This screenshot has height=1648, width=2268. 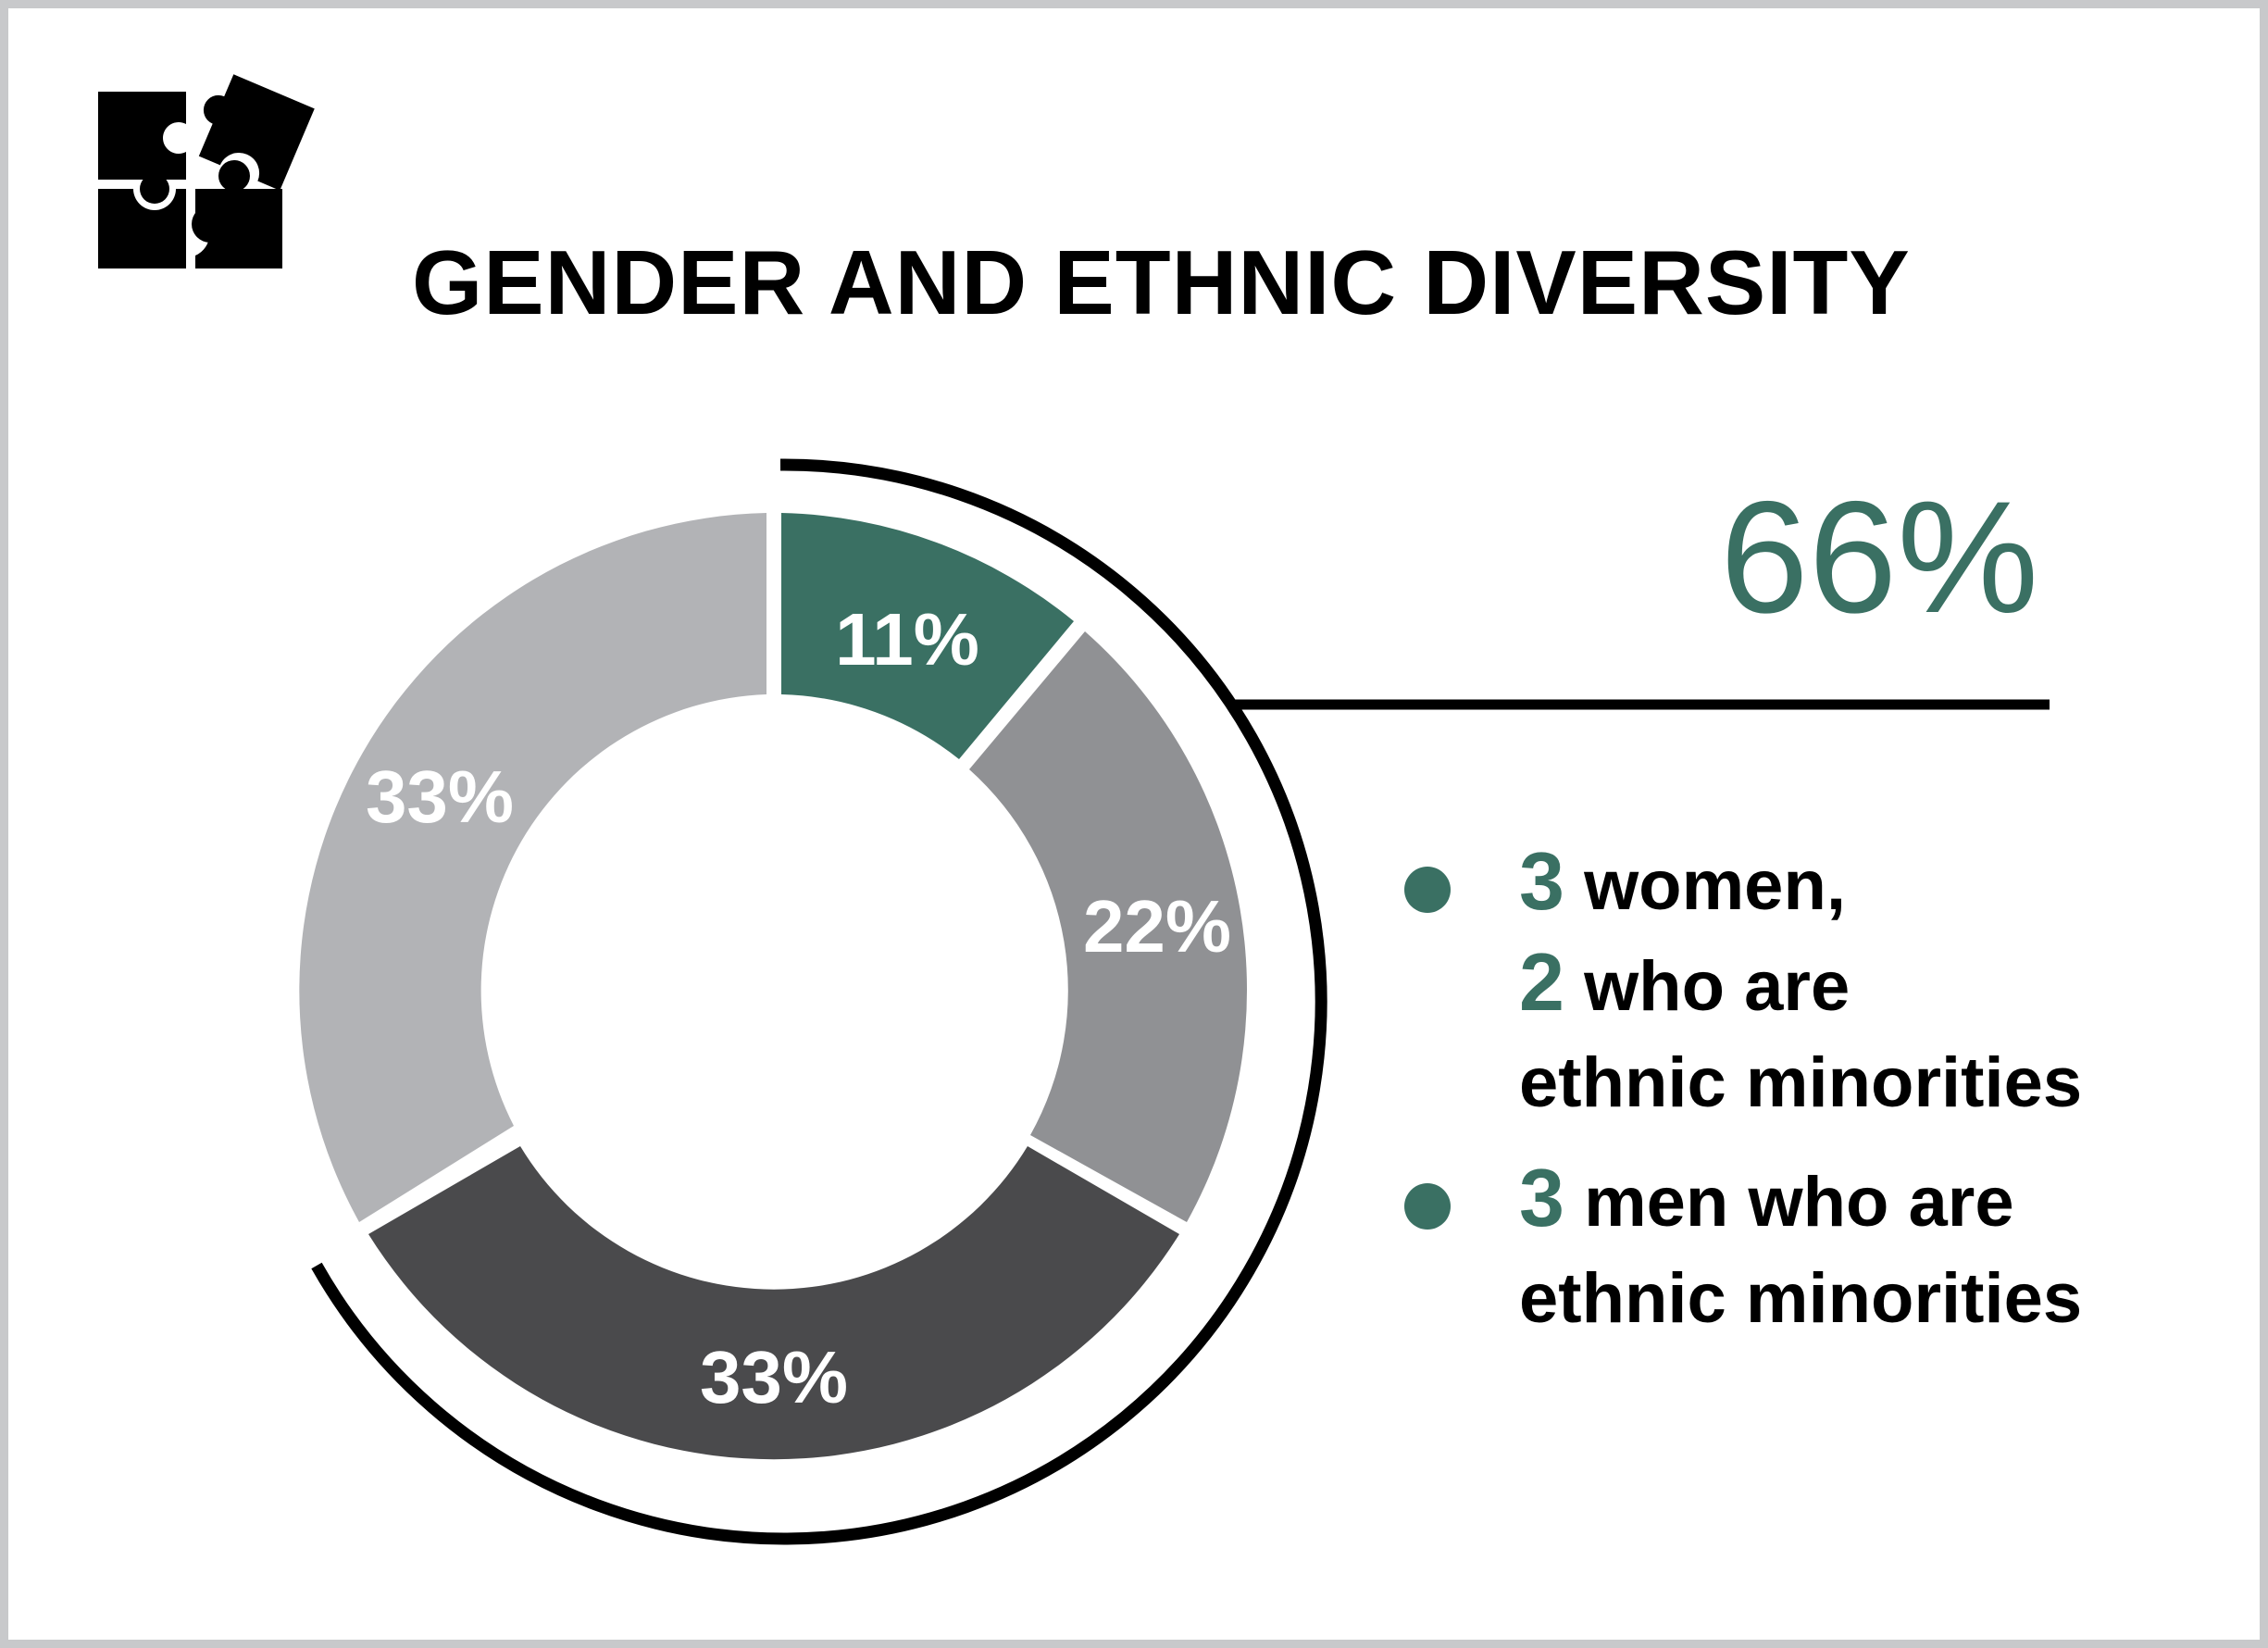 I want to click on segment-33pct-dark, so click(x=773, y=1303).